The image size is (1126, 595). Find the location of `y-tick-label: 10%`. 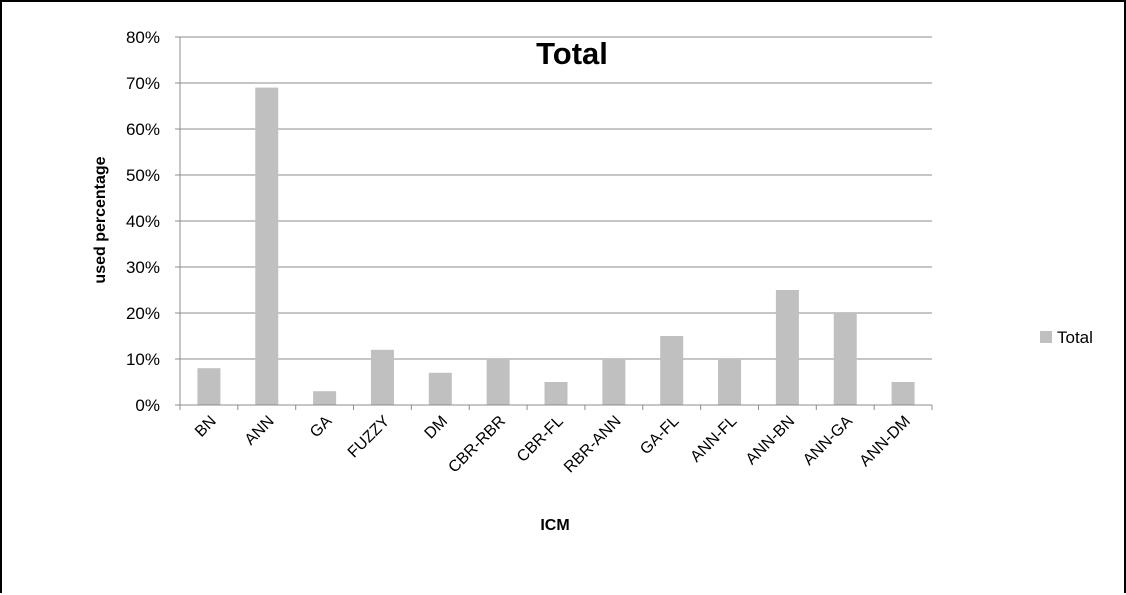

y-tick-label: 10% is located at coordinates (143, 359).